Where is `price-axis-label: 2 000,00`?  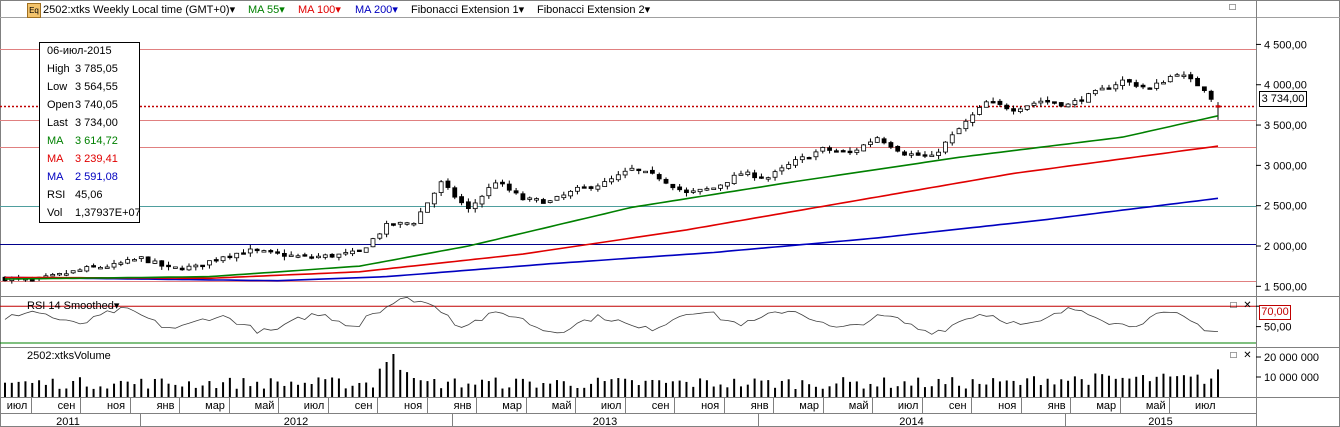
price-axis-label: 2 000,00 is located at coordinates (1285, 247).